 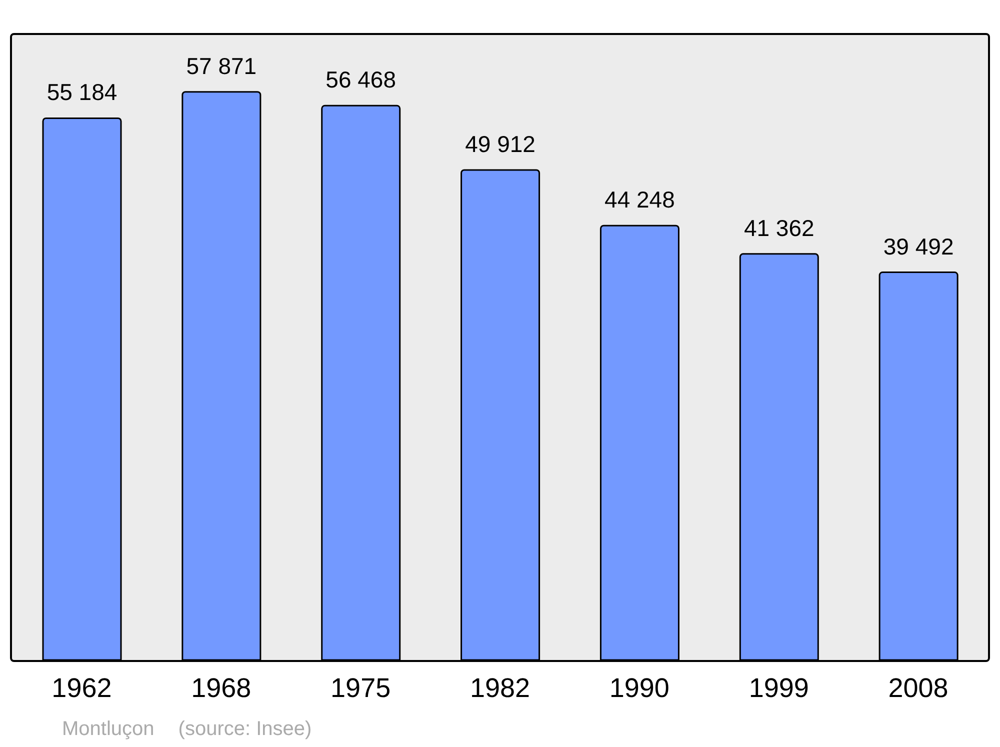 What do you see at coordinates (245, 729) in the screenshot?
I see `text: (source: Insee)` at bounding box center [245, 729].